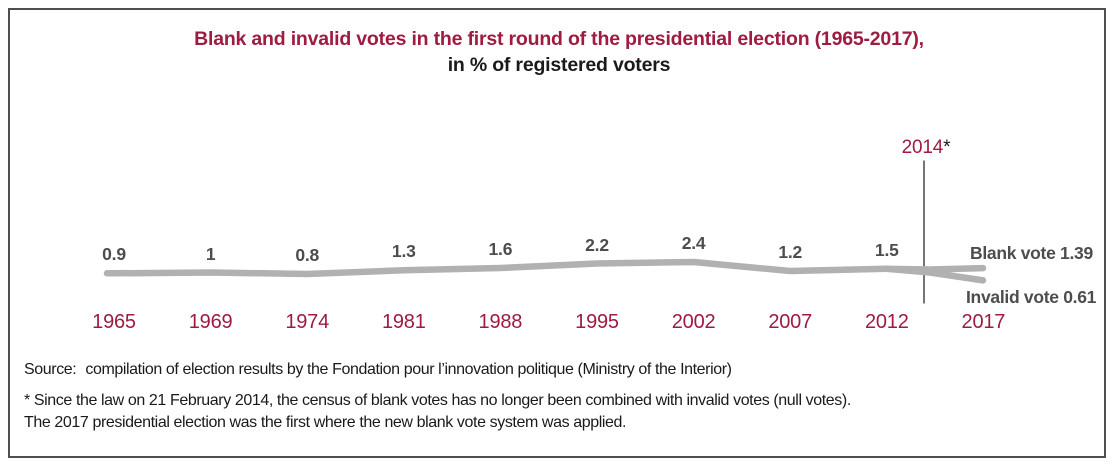 The width and height of the screenshot is (1118, 467). I want to click on year-label-2007: 2007, so click(790, 322).